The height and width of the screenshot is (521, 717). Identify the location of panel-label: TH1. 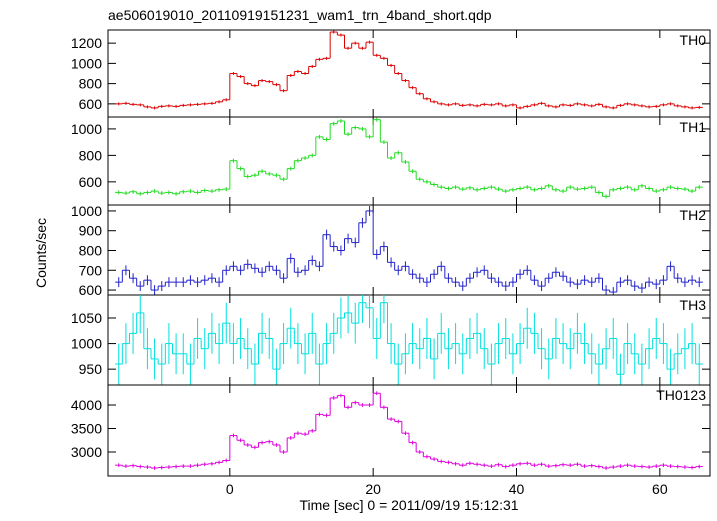
(693, 127).